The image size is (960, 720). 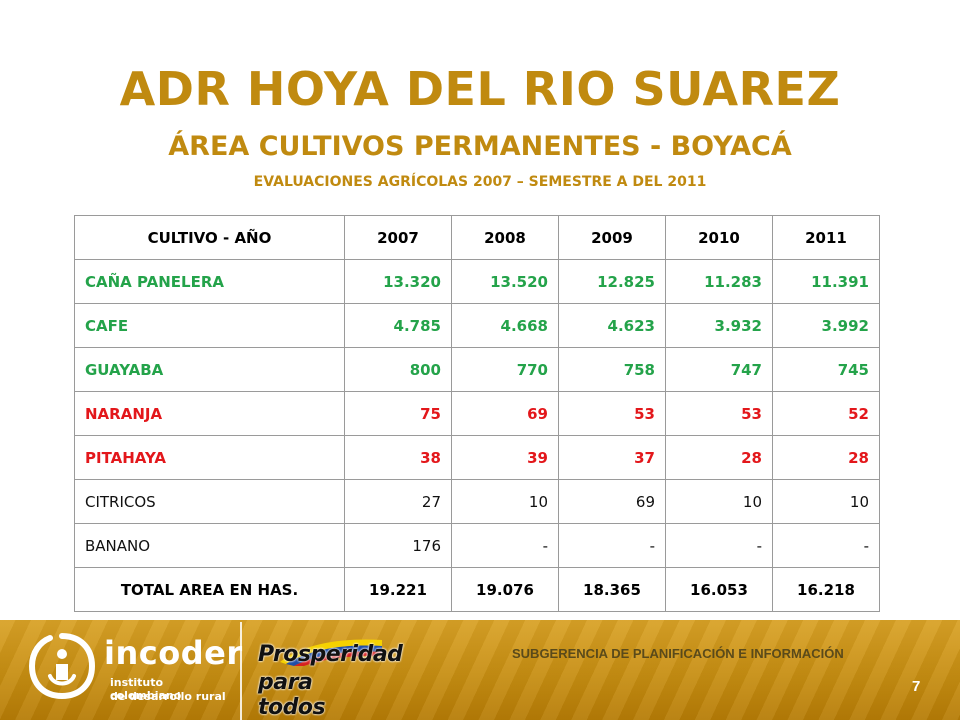 I want to click on table-cell: 75, so click(x=398, y=413).